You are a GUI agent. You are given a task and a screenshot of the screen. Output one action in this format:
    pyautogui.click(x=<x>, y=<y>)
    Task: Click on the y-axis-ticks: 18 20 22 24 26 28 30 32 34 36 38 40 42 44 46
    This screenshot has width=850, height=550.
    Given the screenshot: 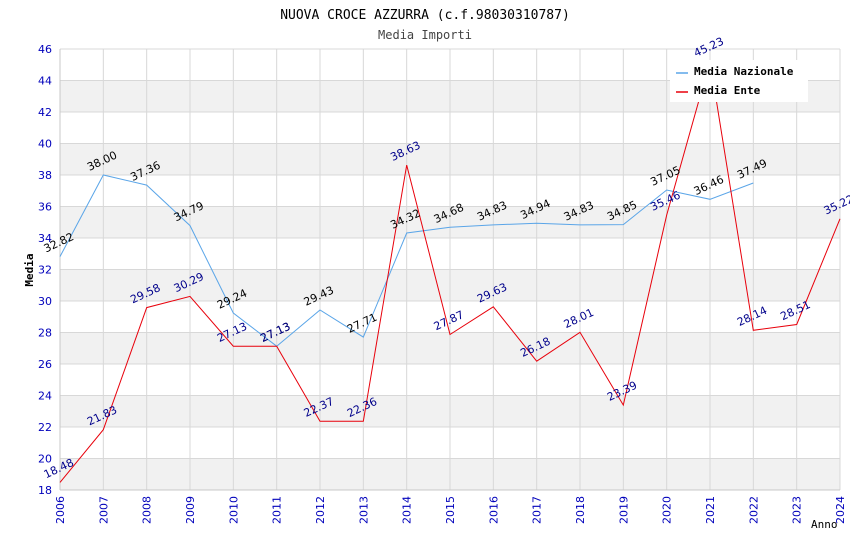 What is the action you would take?
    pyautogui.click(x=45, y=270)
    